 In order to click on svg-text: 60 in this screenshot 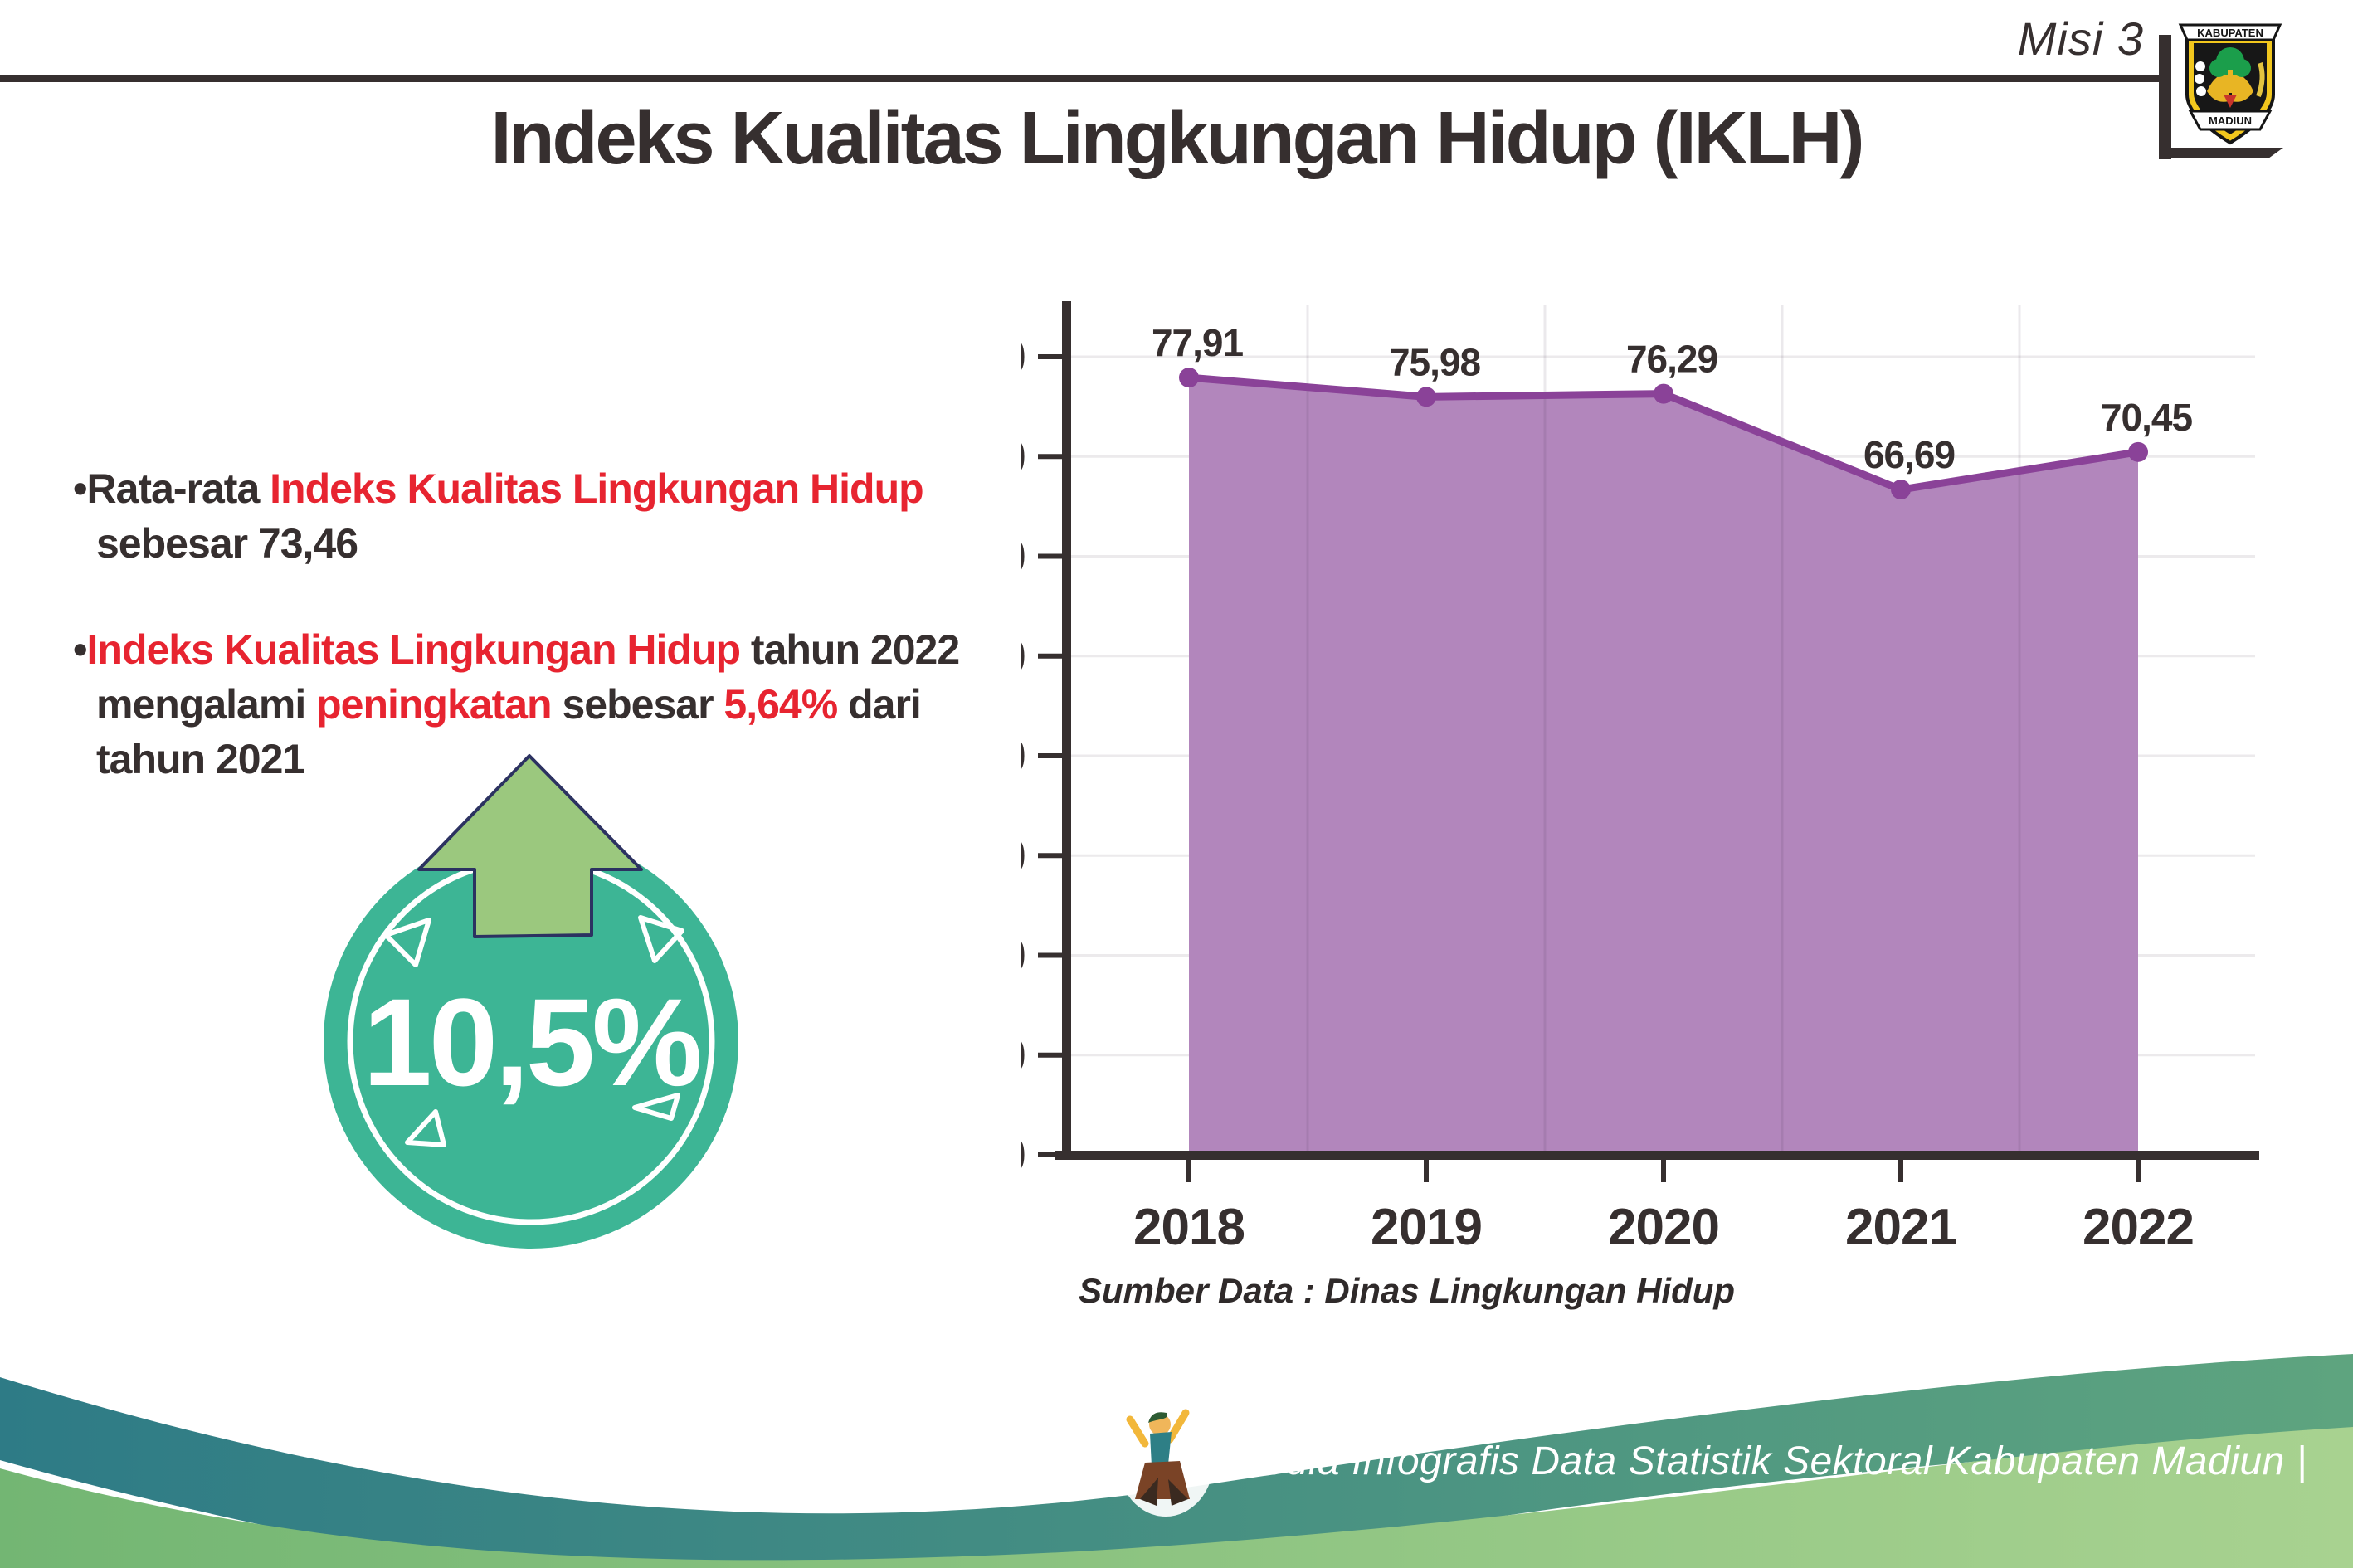, I will do `click(1023, 557)`.